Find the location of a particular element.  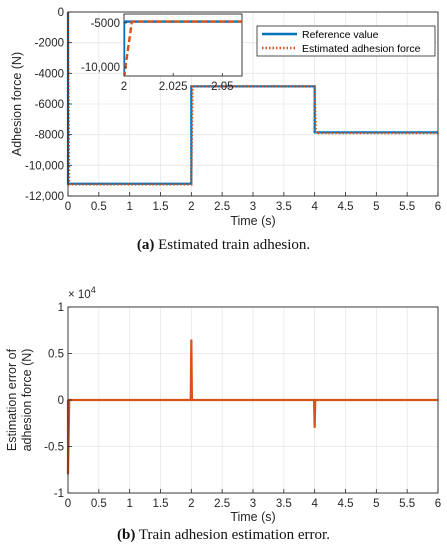

panel-b-y-tick-label: 0 is located at coordinates (61, 401).